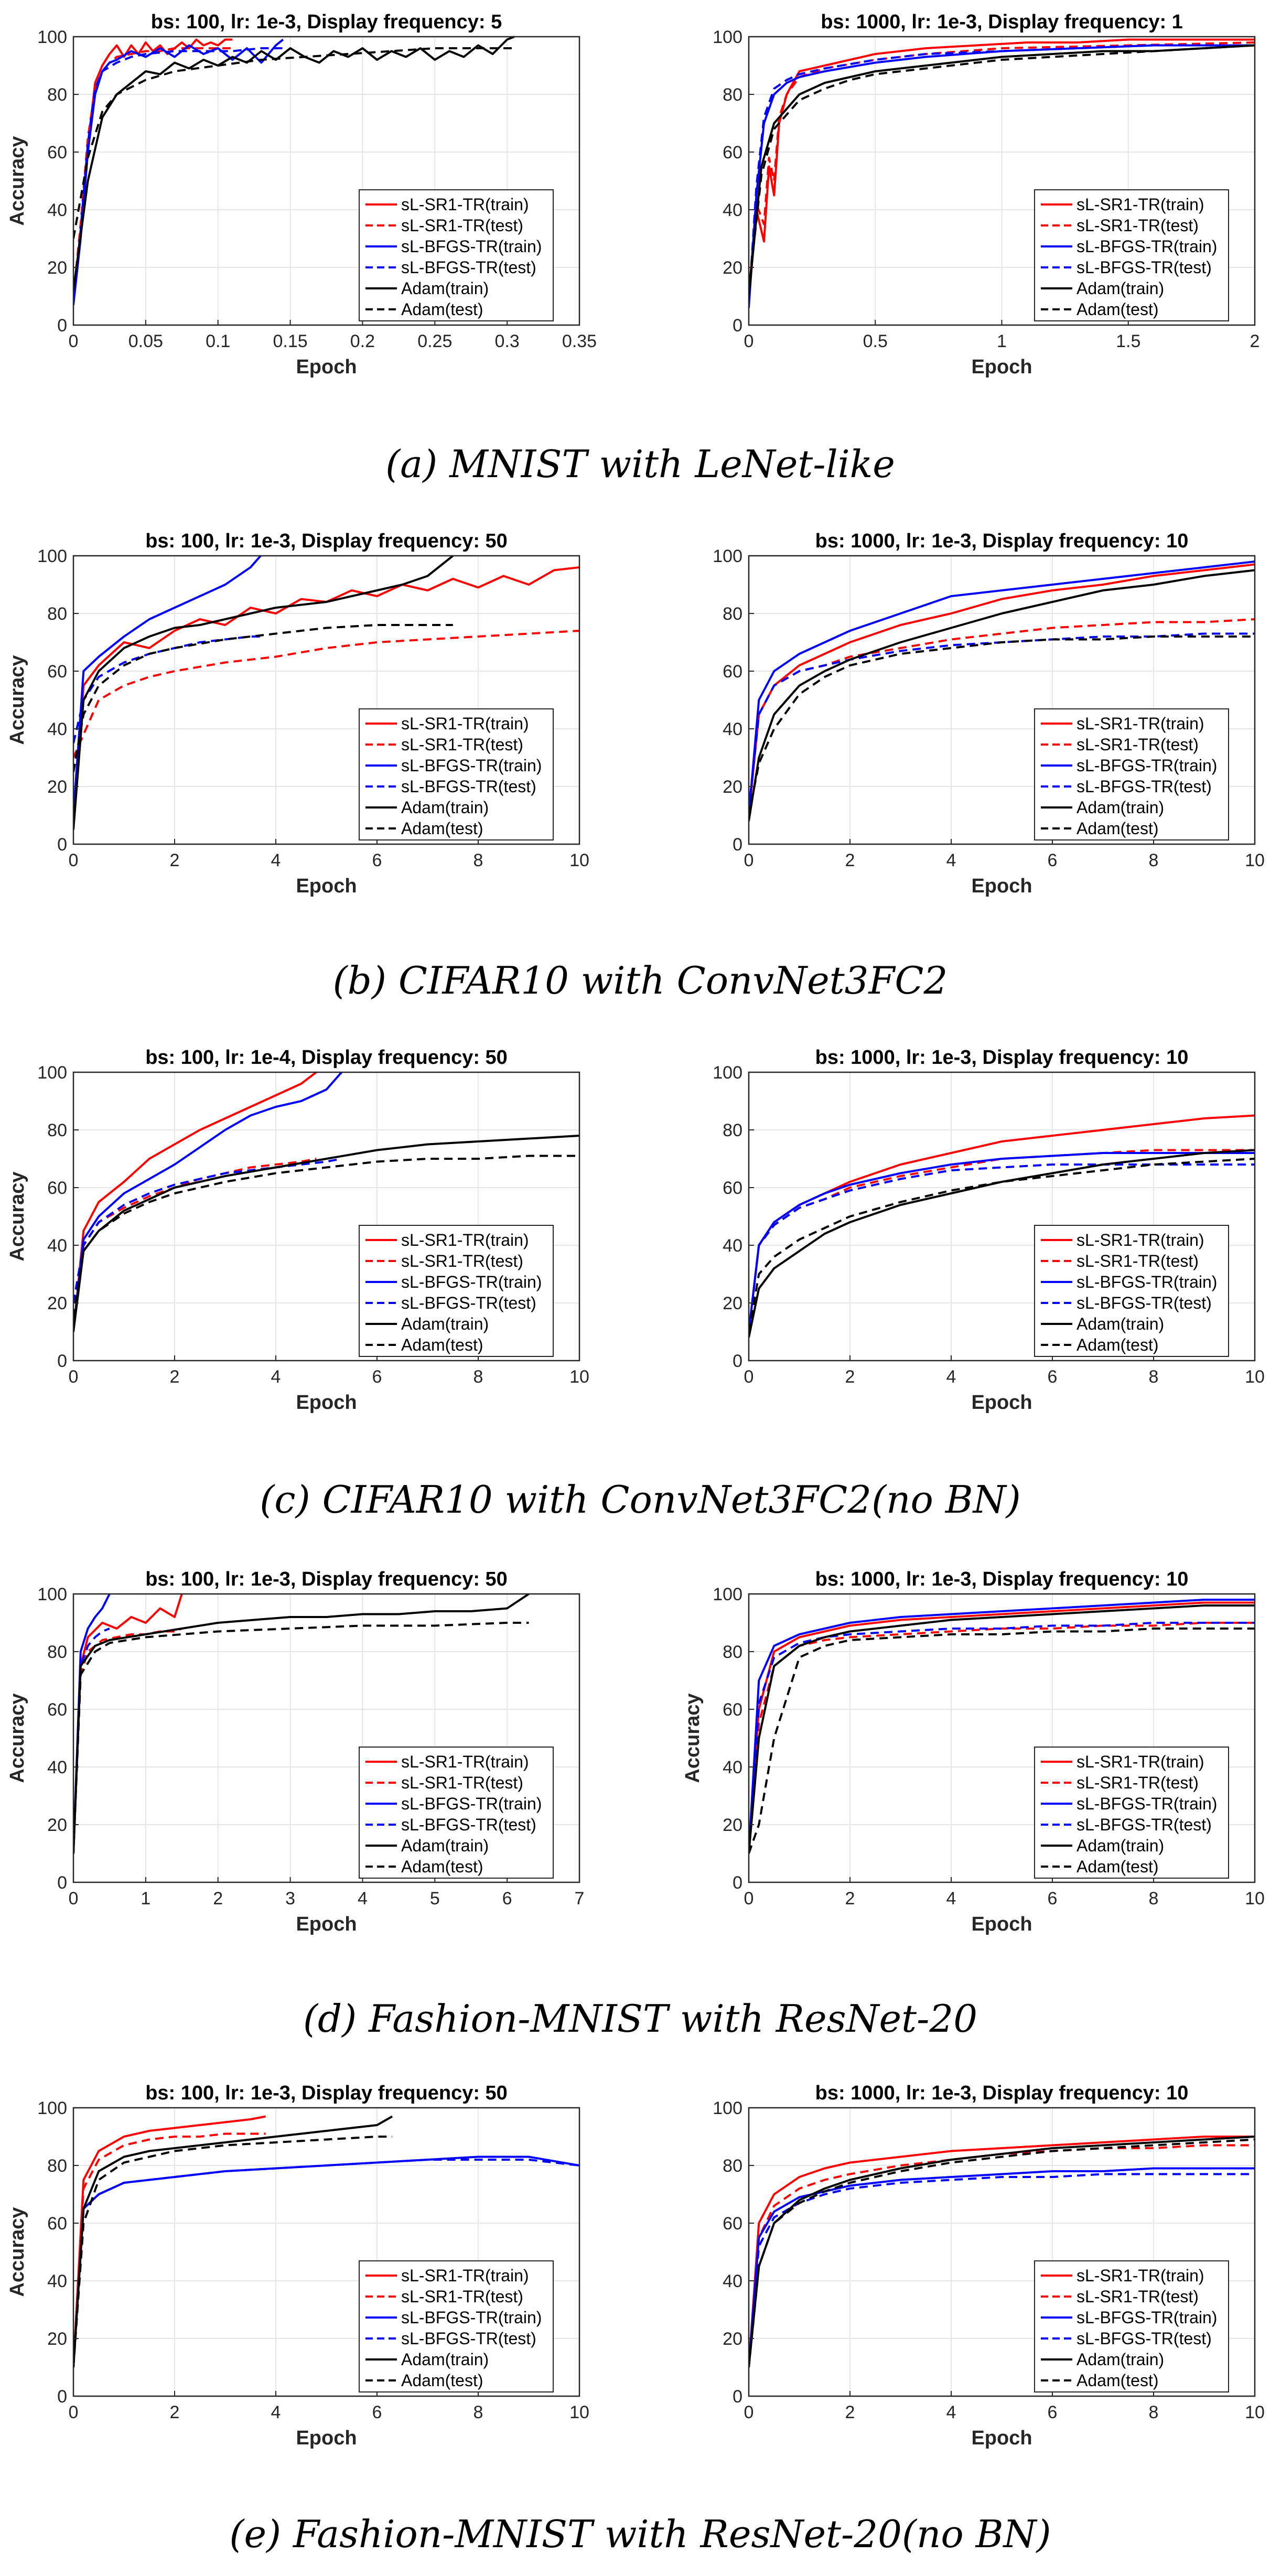 Image resolution: width=1281 pixels, height=2576 pixels. Describe the element at coordinates (175, 1377) in the screenshot. I see `x-tick-label: 2` at that location.